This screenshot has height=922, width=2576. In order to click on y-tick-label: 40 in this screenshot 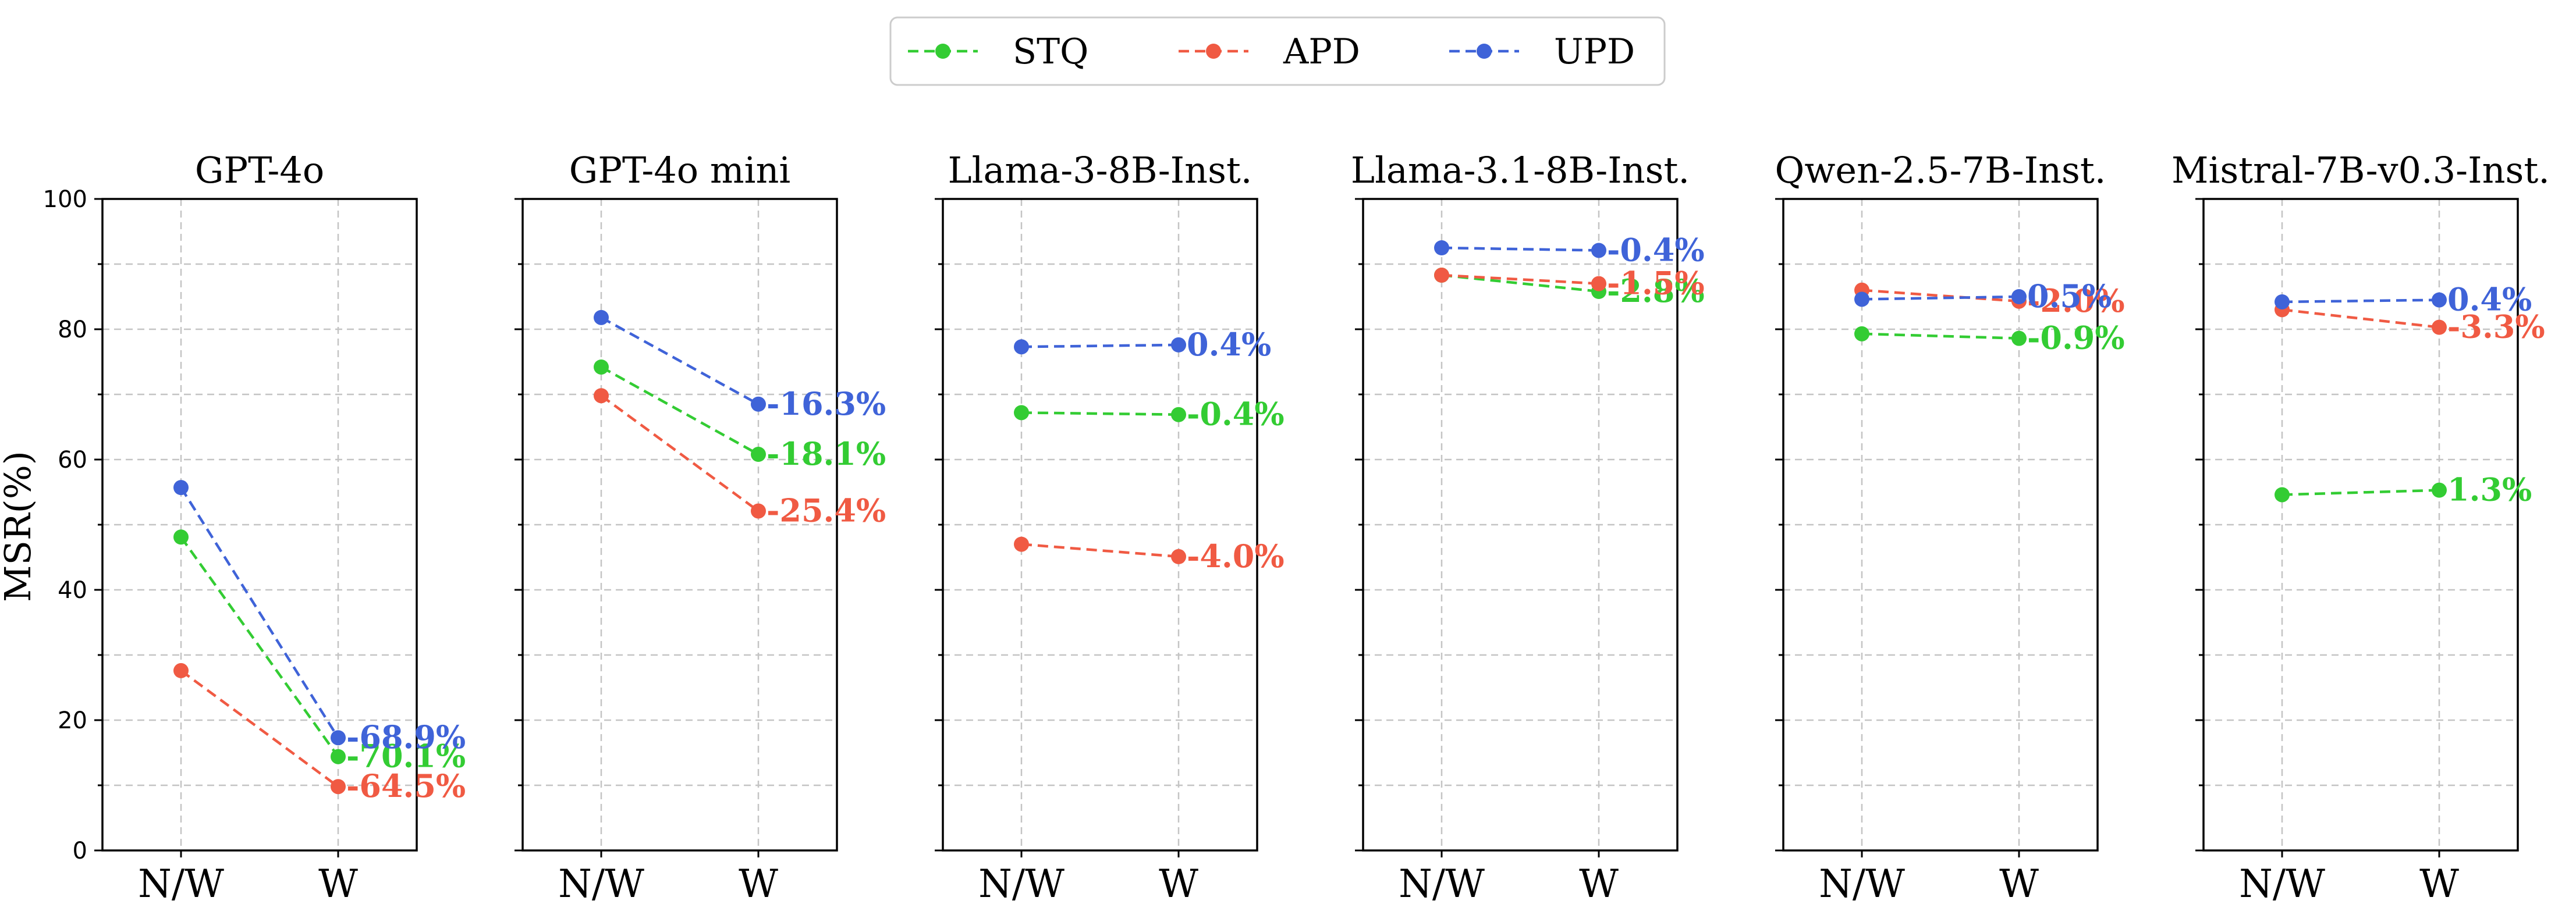, I will do `click(72, 591)`.